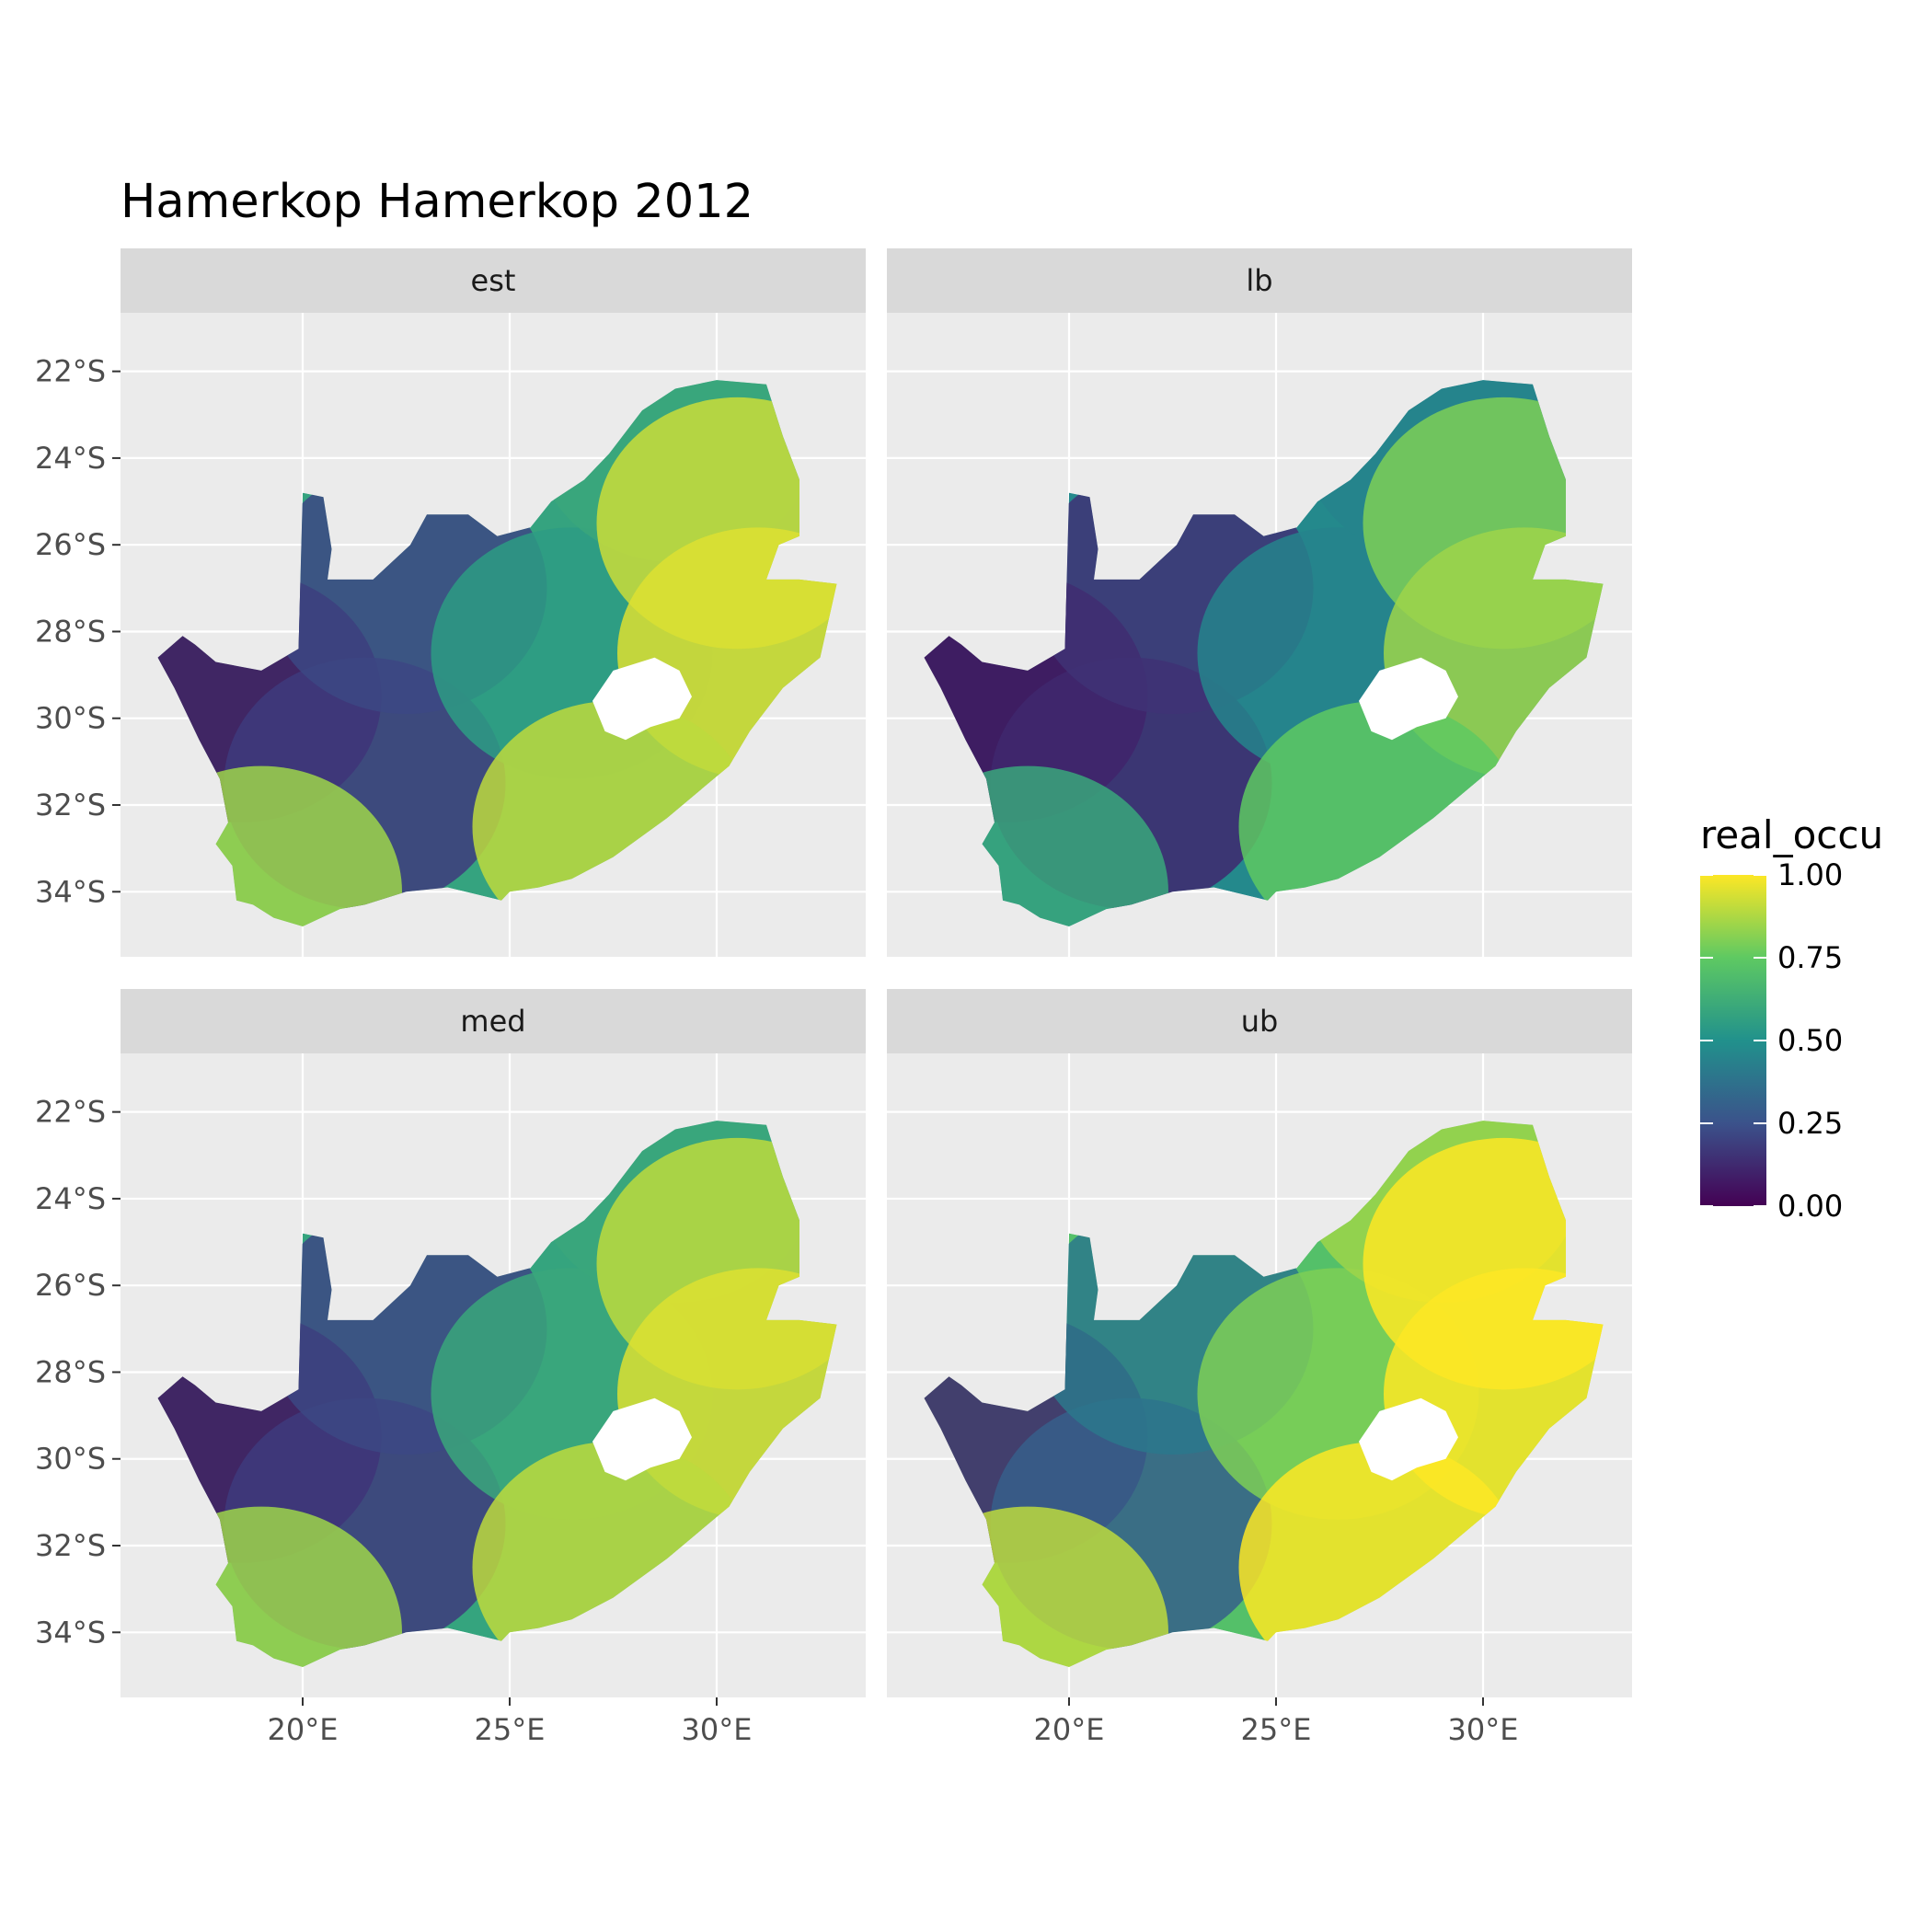 The width and height of the screenshot is (1932, 1932). What do you see at coordinates (1810, 874) in the screenshot?
I see `legend-tick-label: 1.00` at bounding box center [1810, 874].